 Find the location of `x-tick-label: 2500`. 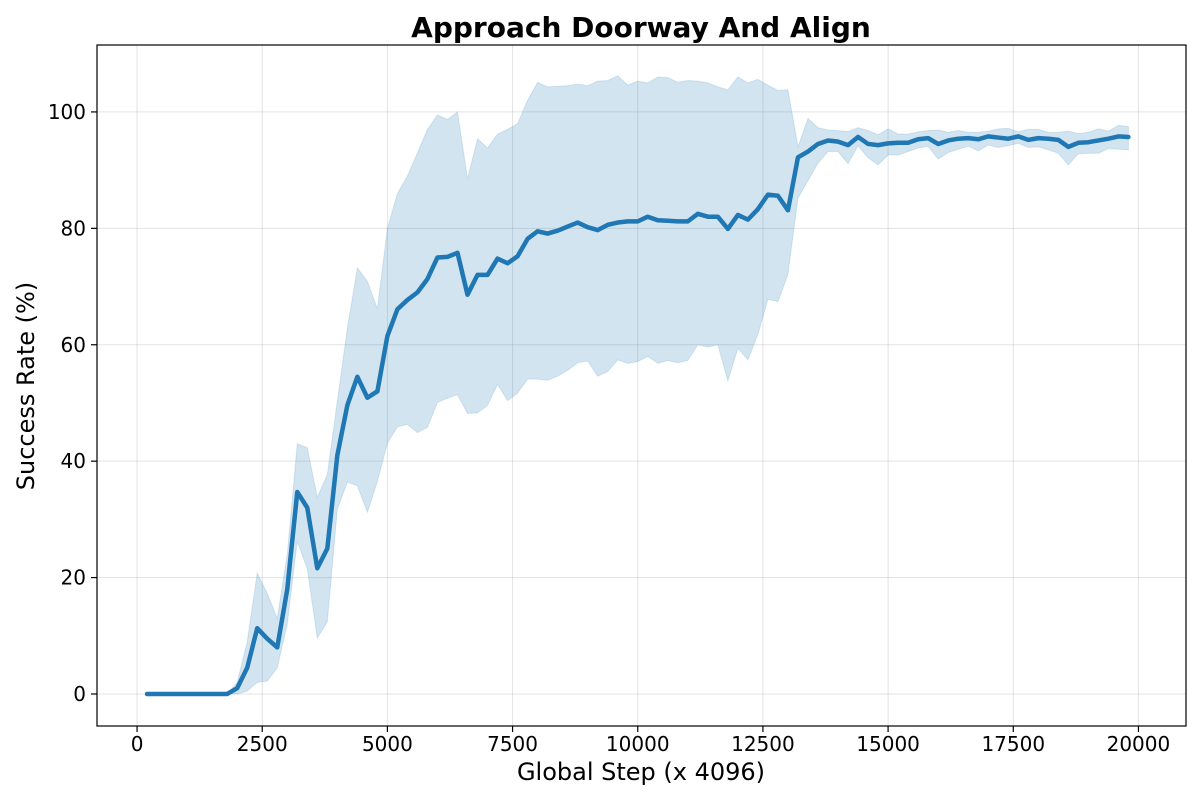

x-tick-label: 2500 is located at coordinates (262, 744).